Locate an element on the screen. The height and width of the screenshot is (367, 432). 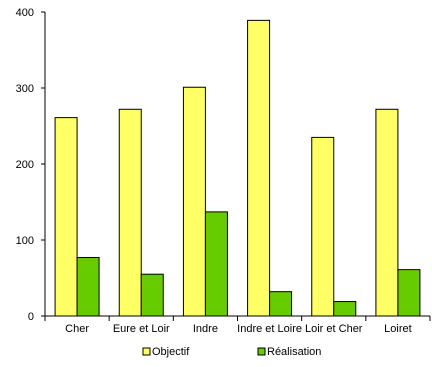
x-tick-label: Indre et Loire is located at coordinates (269, 329).